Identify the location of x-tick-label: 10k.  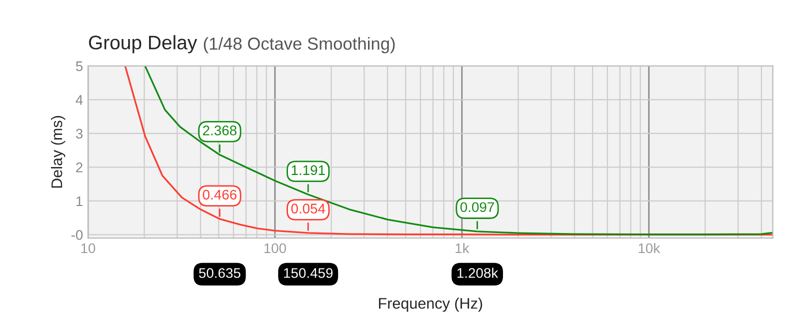
(649, 248).